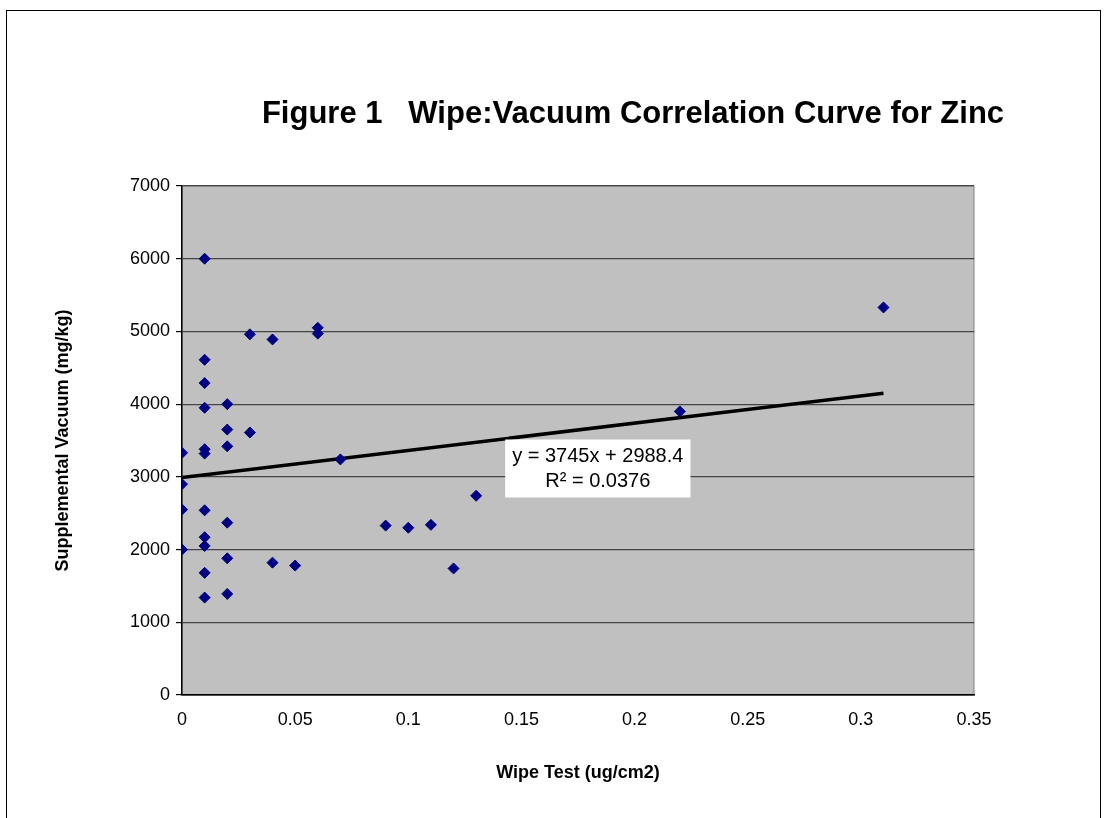 The image size is (1105, 818). What do you see at coordinates (578, 772) in the screenshot?
I see `x-axis-title: Wipe Test (ug/cm2)` at bounding box center [578, 772].